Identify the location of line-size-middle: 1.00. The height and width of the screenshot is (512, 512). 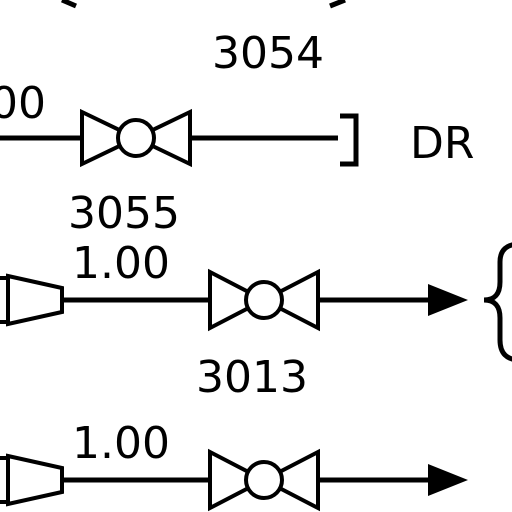
(121, 263).